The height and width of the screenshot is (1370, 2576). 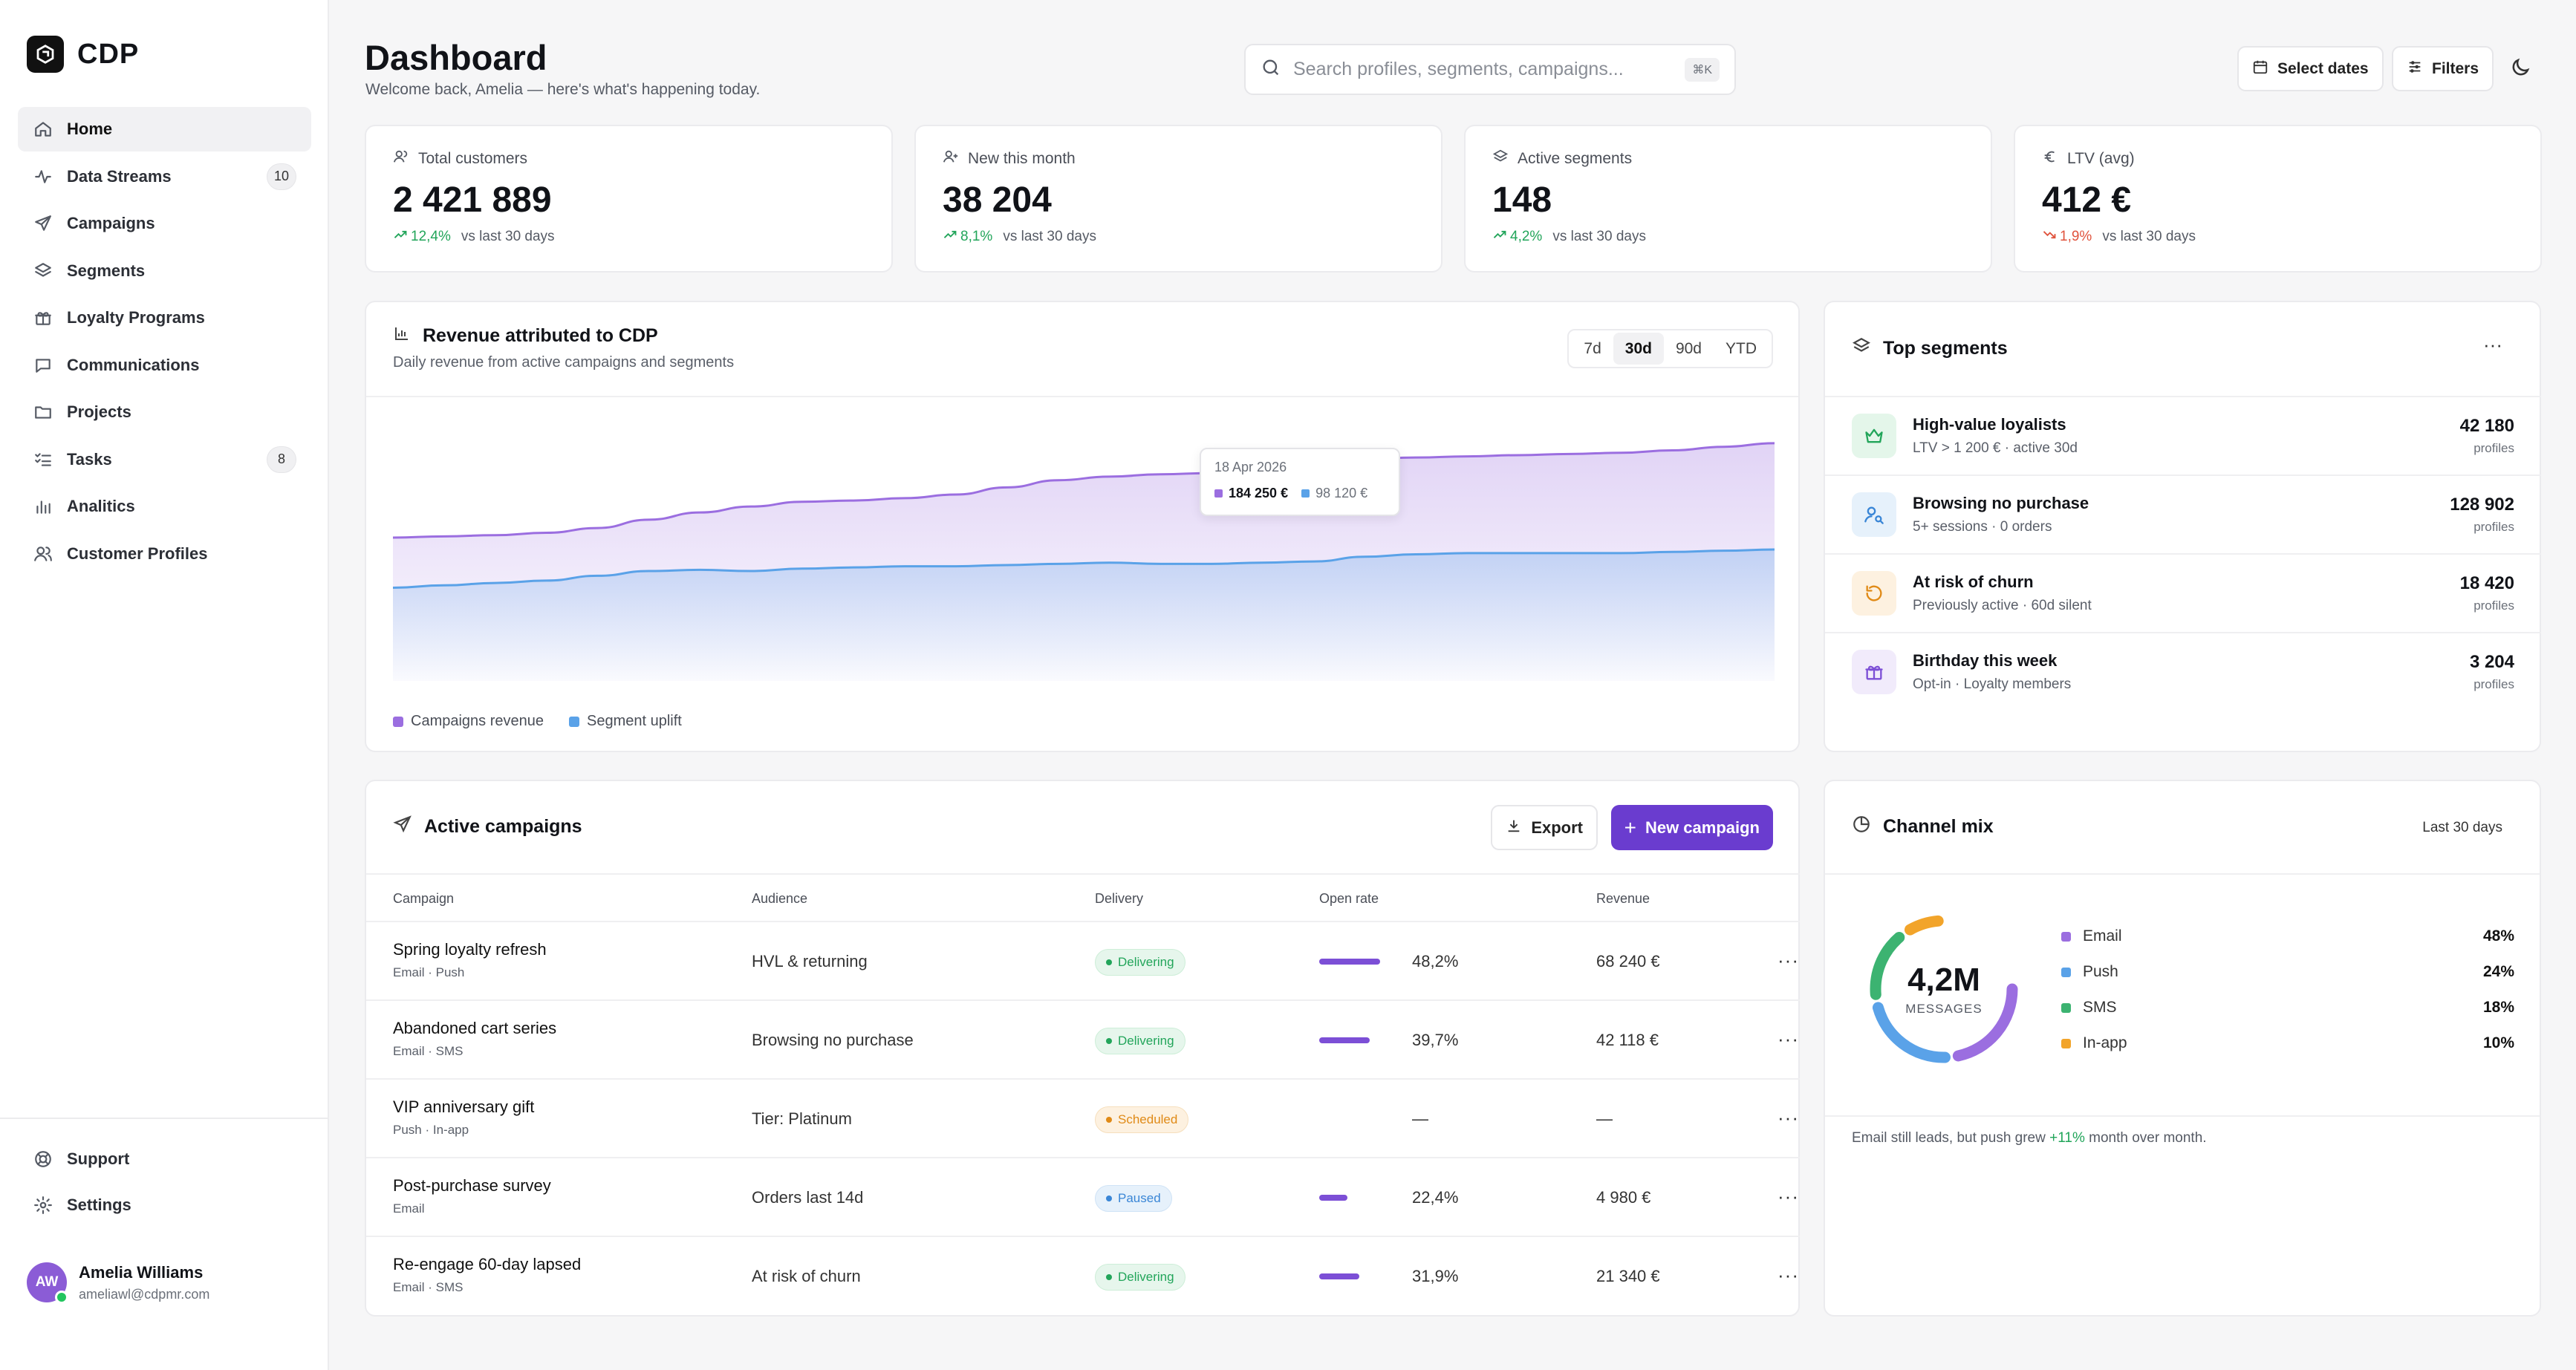 What do you see at coordinates (2492, 344) in the screenshot?
I see `more-options-icon: ···` at bounding box center [2492, 344].